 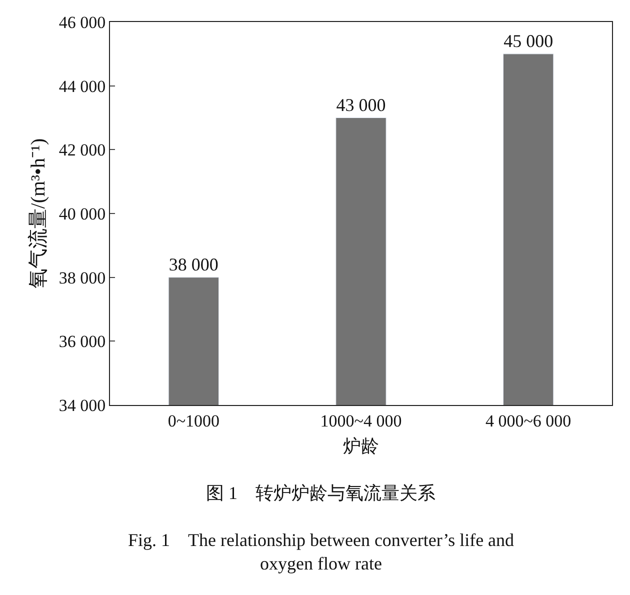 I want to click on x-tick-label: 4 000~6 000, so click(x=528, y=420).